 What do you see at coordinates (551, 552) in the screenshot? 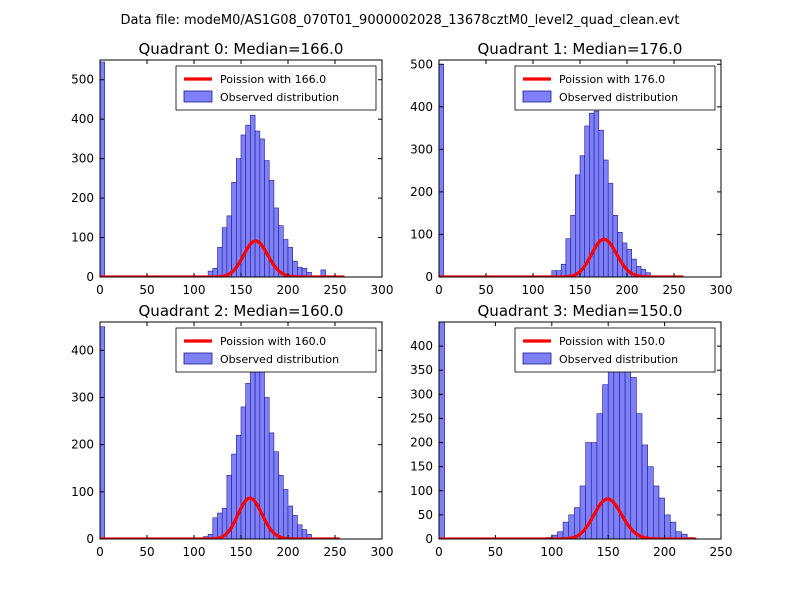
I see `x-tick-label: 100` at bounding box center [551, 552].